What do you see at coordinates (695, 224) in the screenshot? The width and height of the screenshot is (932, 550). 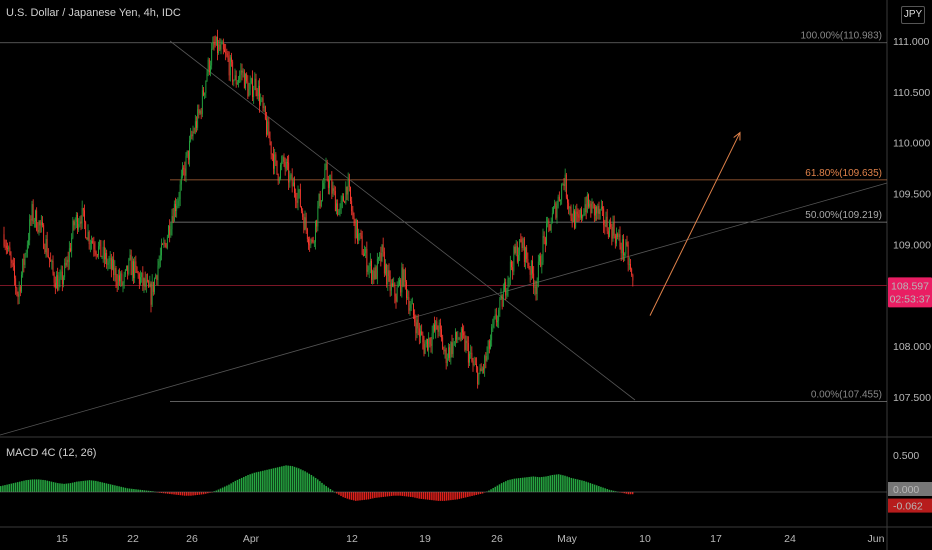 I see `projection-arrow-shaft` at bounding box center [695, 224].